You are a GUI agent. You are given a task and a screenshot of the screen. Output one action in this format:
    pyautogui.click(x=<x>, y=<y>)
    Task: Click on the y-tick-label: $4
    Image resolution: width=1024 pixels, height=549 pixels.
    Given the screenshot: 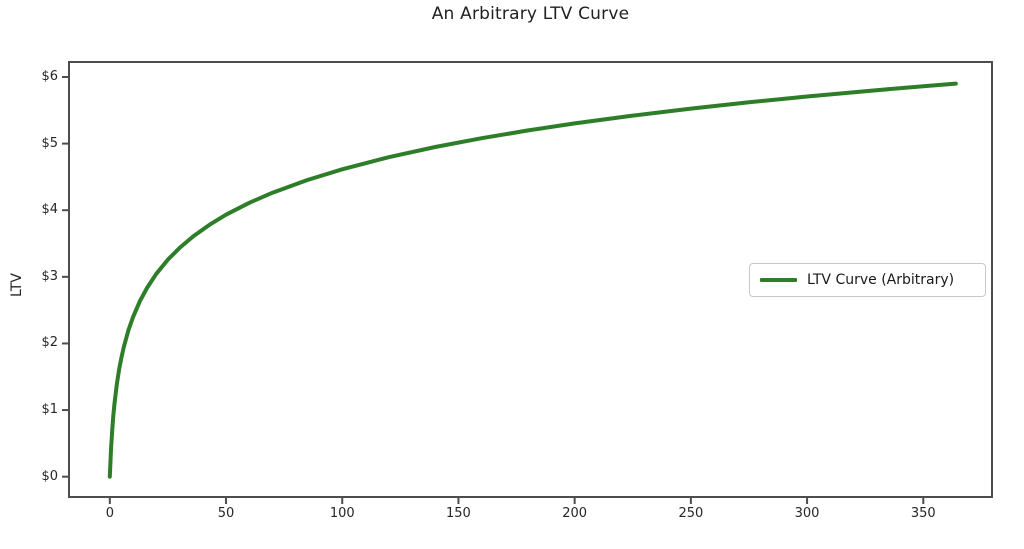 What is the action you would take?
    pyautogui.click(x=49, y=210)
    